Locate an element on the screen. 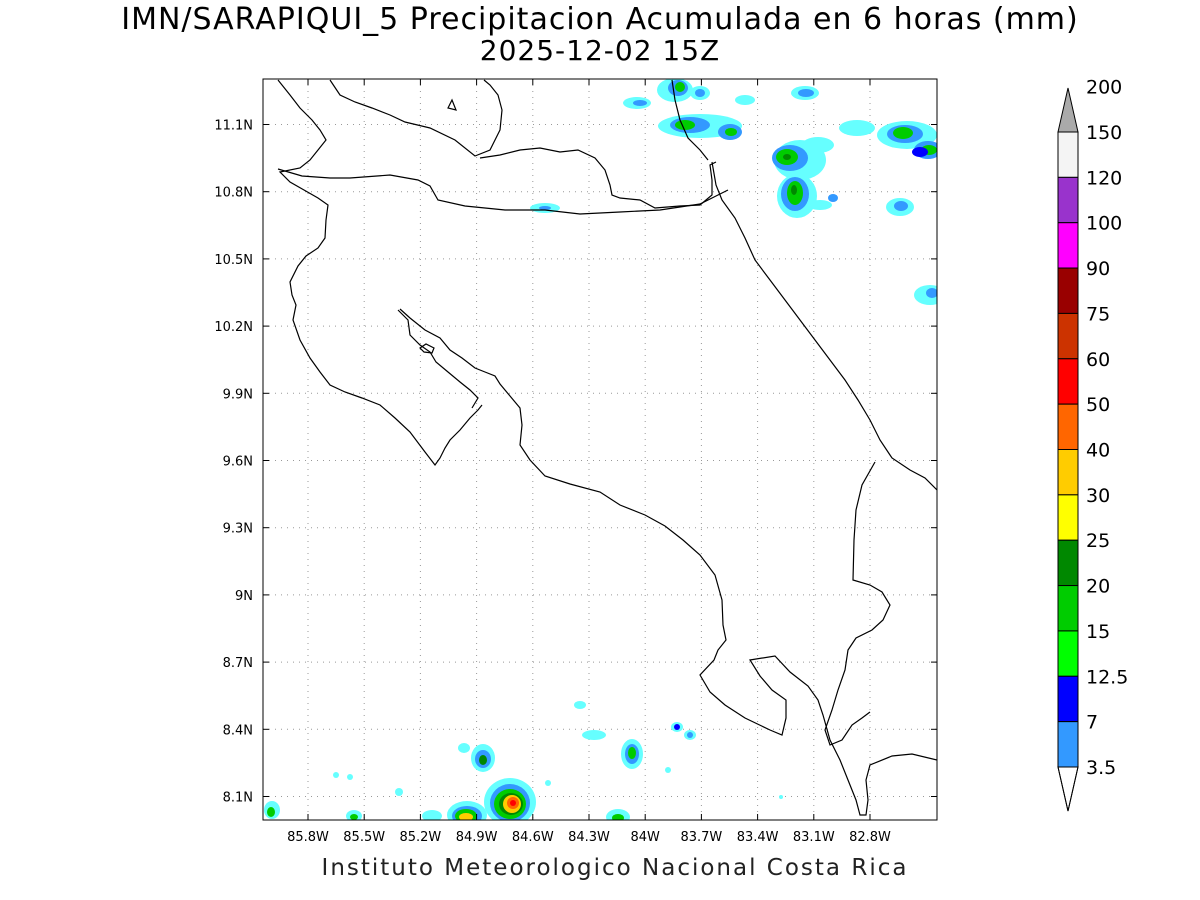 The image size is (1200, 900). colorbar-label: 200 is located at coordinates (1104, 88).